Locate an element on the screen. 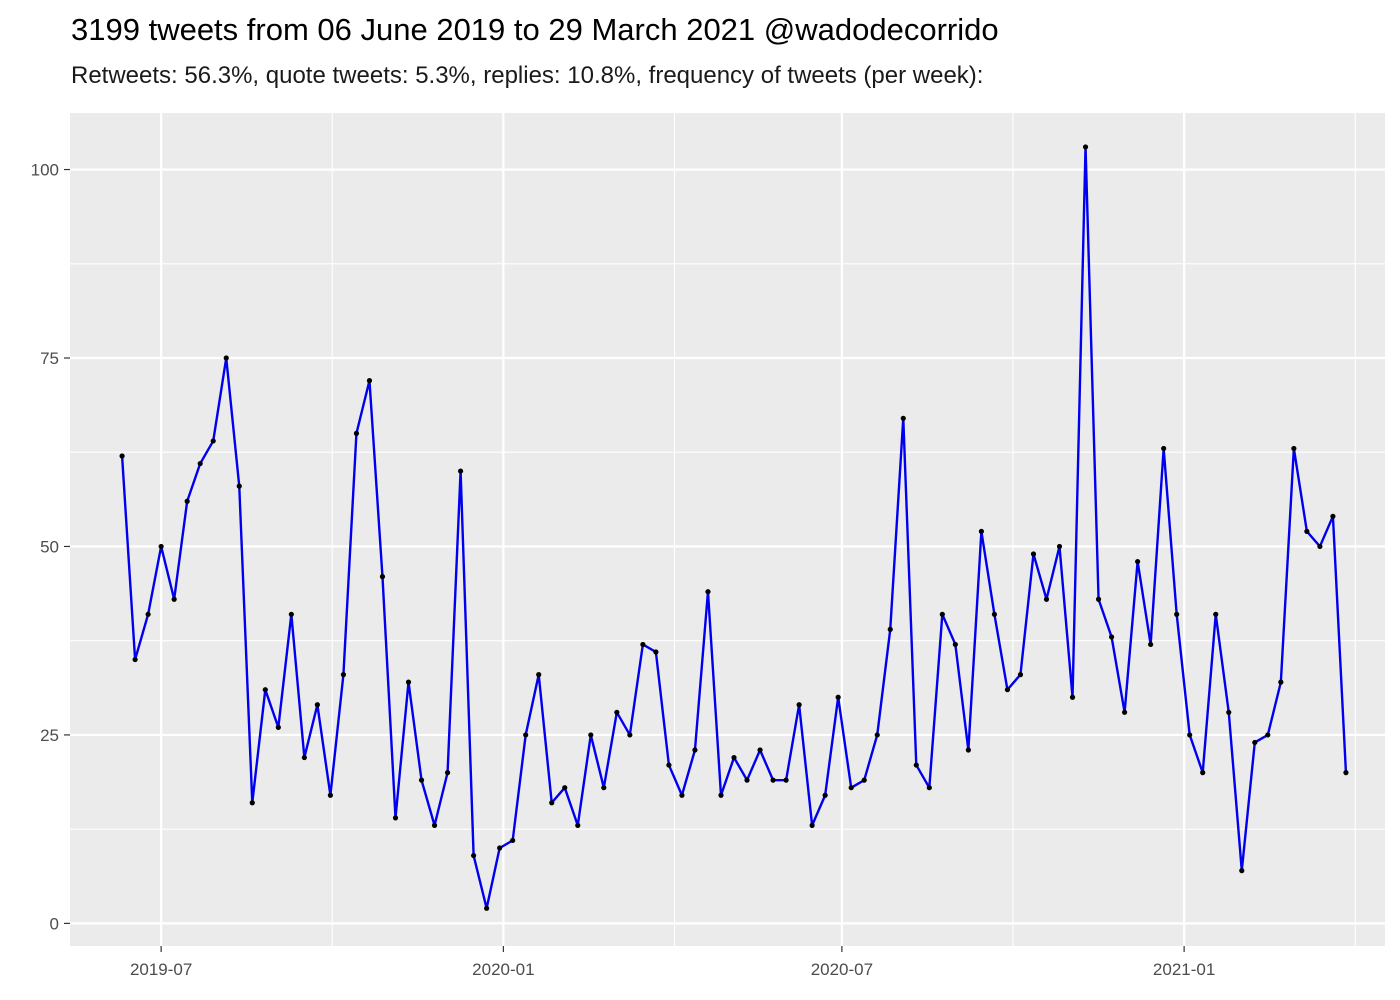 The height and width of the screenshot is (1000, 1400). x-tick-label: 2021-01 is located at coordinates (1184, 969).